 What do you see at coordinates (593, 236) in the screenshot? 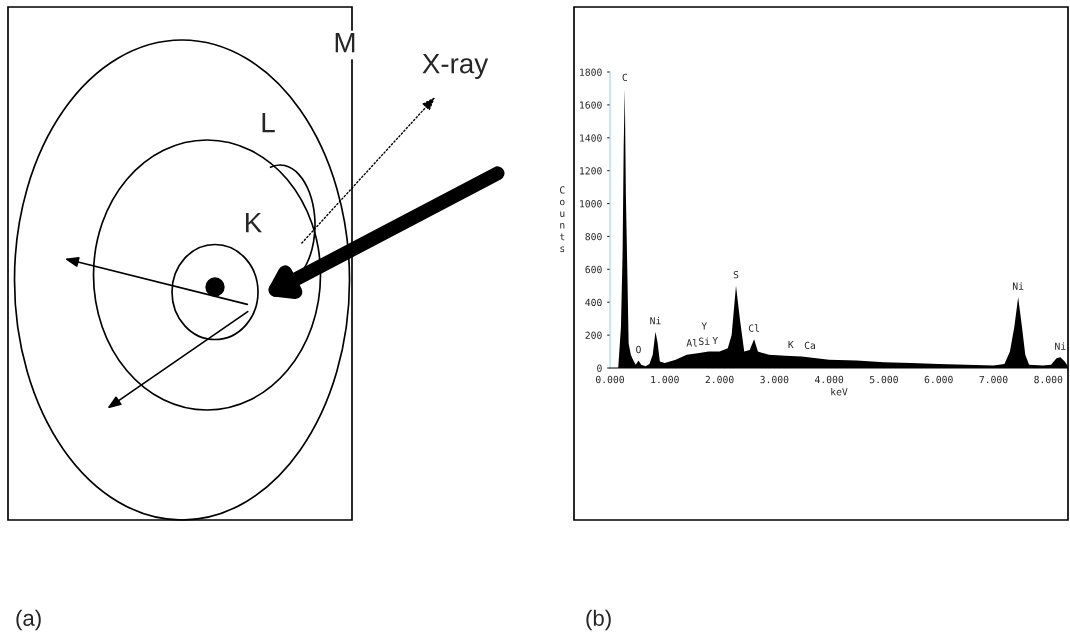
I see `y-tick-label: 800` at bounding box center [593, 236].